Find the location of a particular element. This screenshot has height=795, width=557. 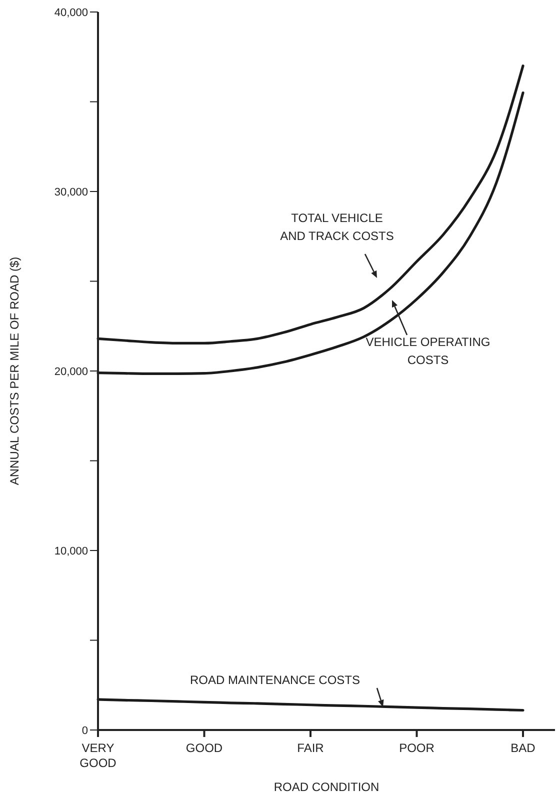

y-tick-label: 40,000 is located at coordinates (71, 12).